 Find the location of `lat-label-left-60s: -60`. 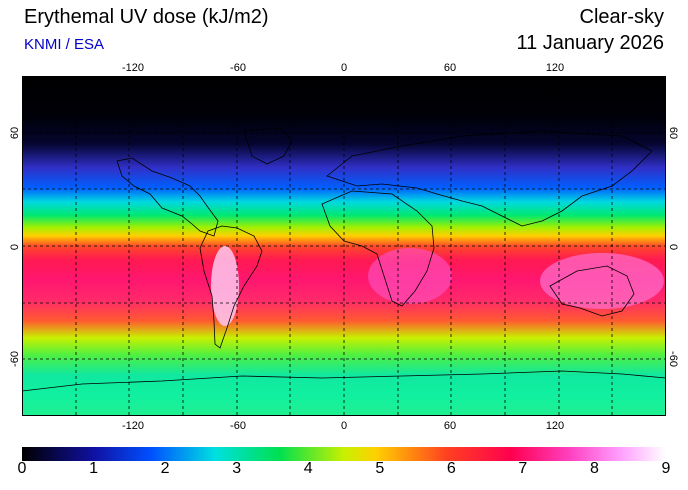

lat-label-left-60s: -60 is located at coordinates (15, 359).